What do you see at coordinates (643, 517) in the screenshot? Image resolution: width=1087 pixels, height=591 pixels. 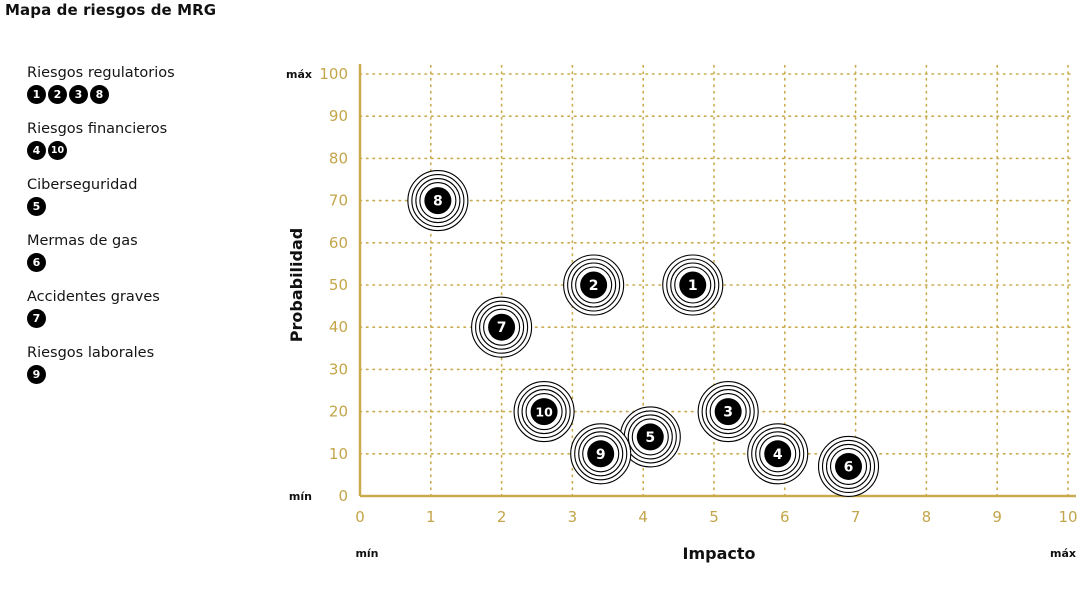 I see `x-tick-label: 4` at bounding box center [643, 517].